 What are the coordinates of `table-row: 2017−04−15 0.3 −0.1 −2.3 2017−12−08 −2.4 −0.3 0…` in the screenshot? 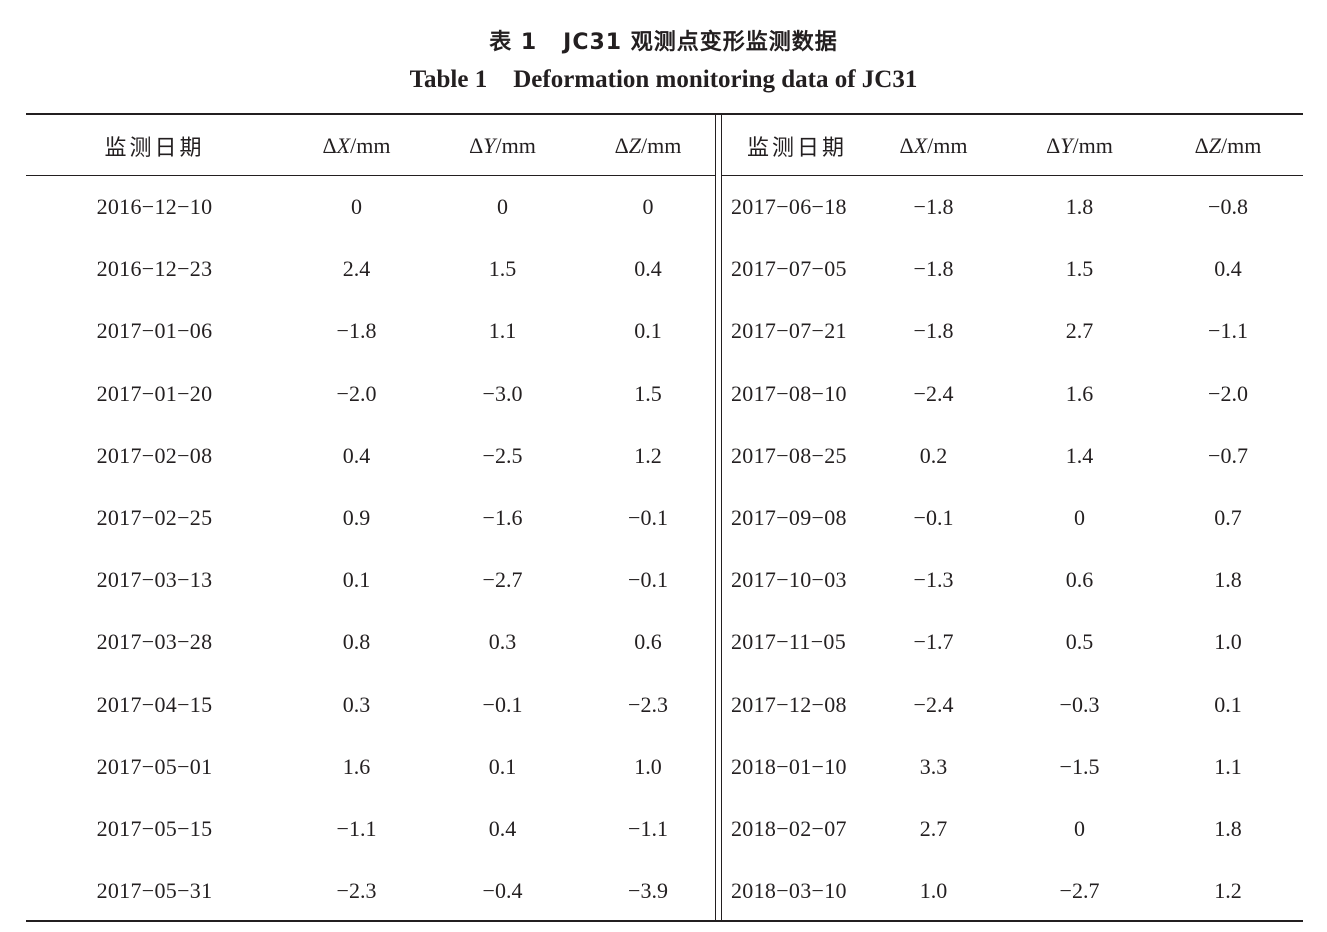 It's located at (664, 705).